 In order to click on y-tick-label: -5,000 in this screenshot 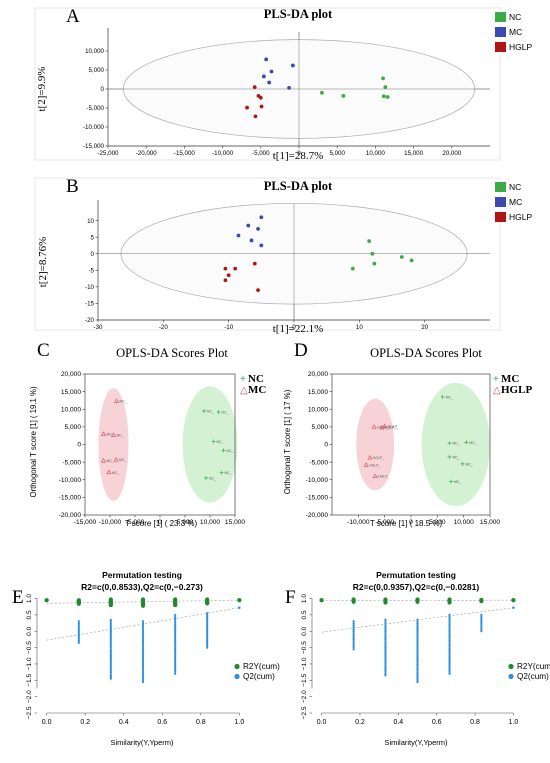, I will do `click(71, 462)`.